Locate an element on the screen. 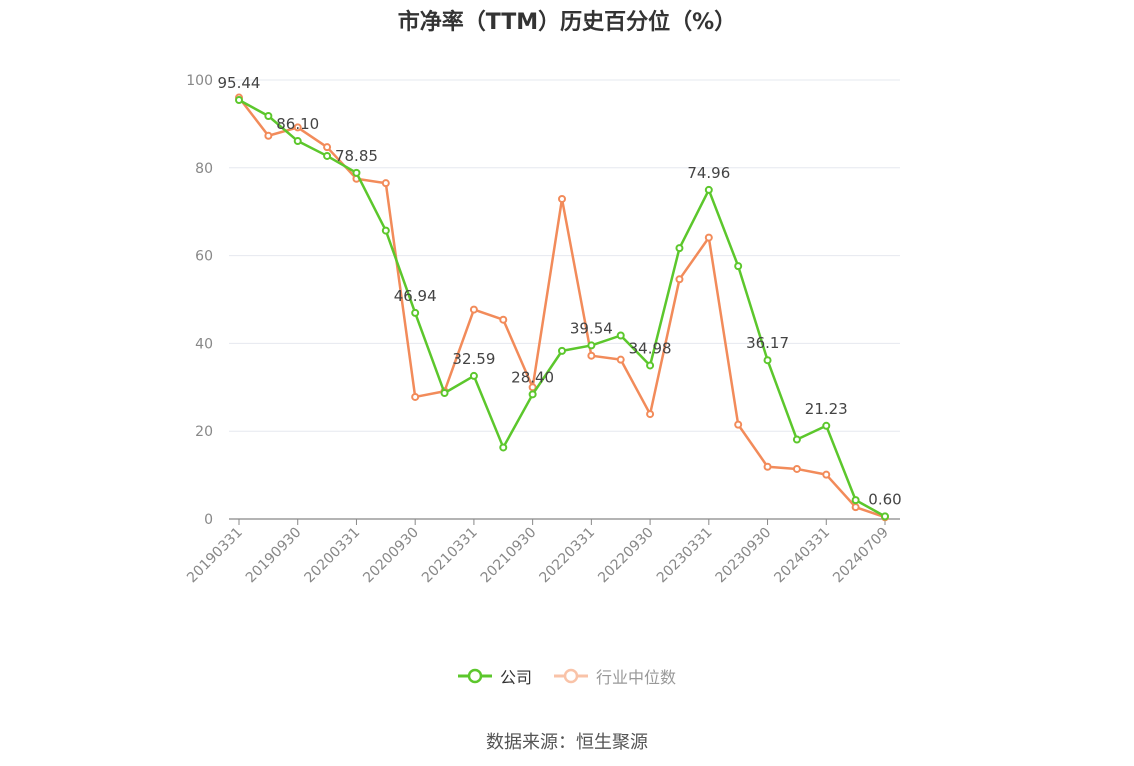 This screenshot has height=766, width=1134. data-label: 39.54 is located at coordinates (591, 328).